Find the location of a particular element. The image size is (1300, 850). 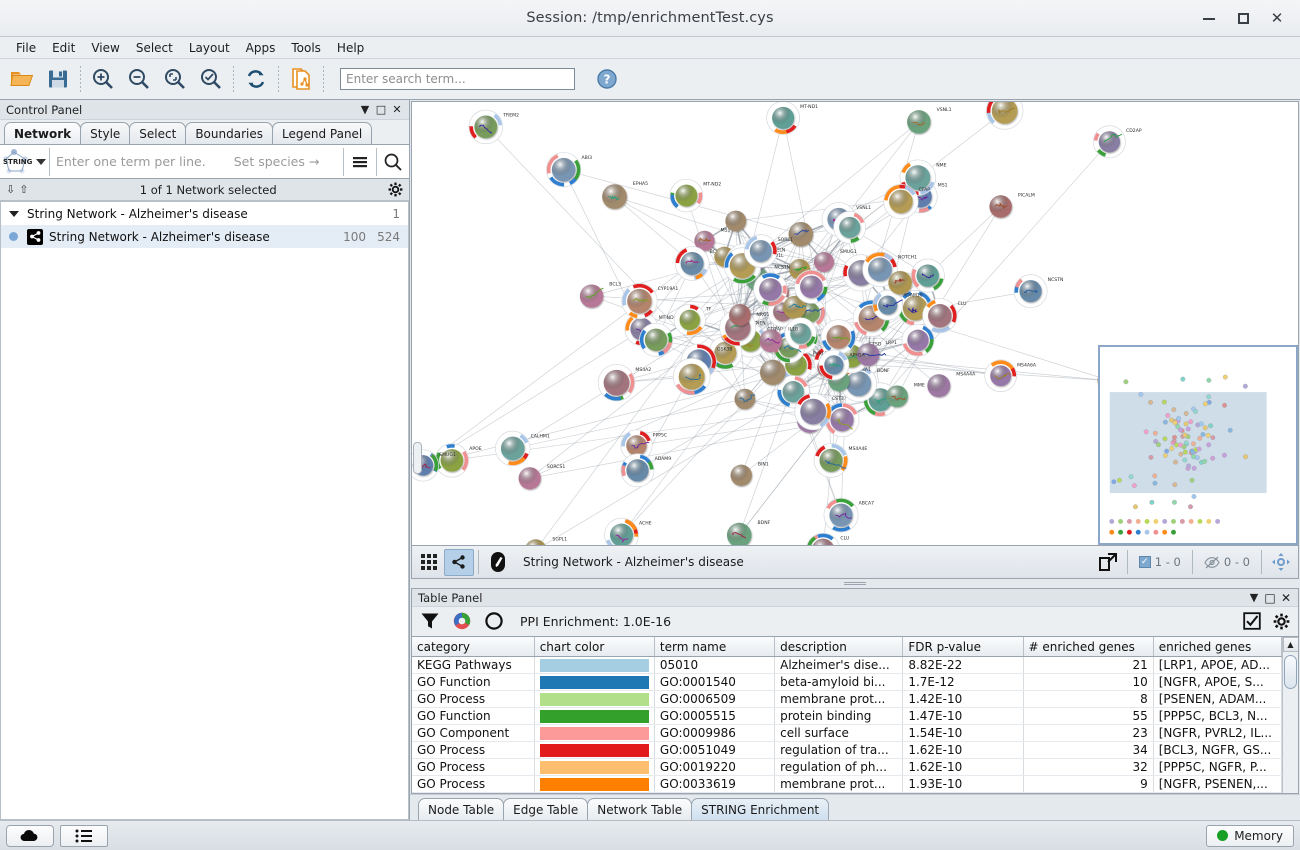

network-node: CFAP is located at coordinates (907, 201).